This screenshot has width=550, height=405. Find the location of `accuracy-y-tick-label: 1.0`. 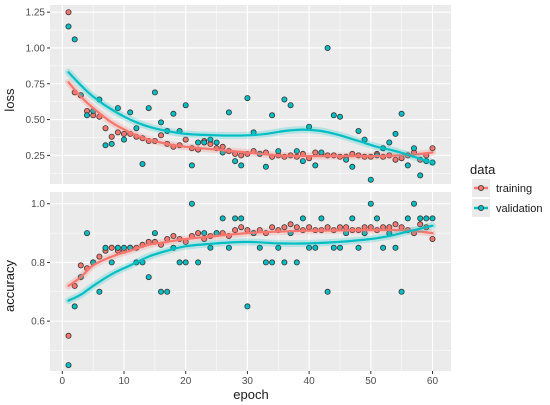

accuracy-y-tick-label: 1.0 is located at coordinates (38, 204).